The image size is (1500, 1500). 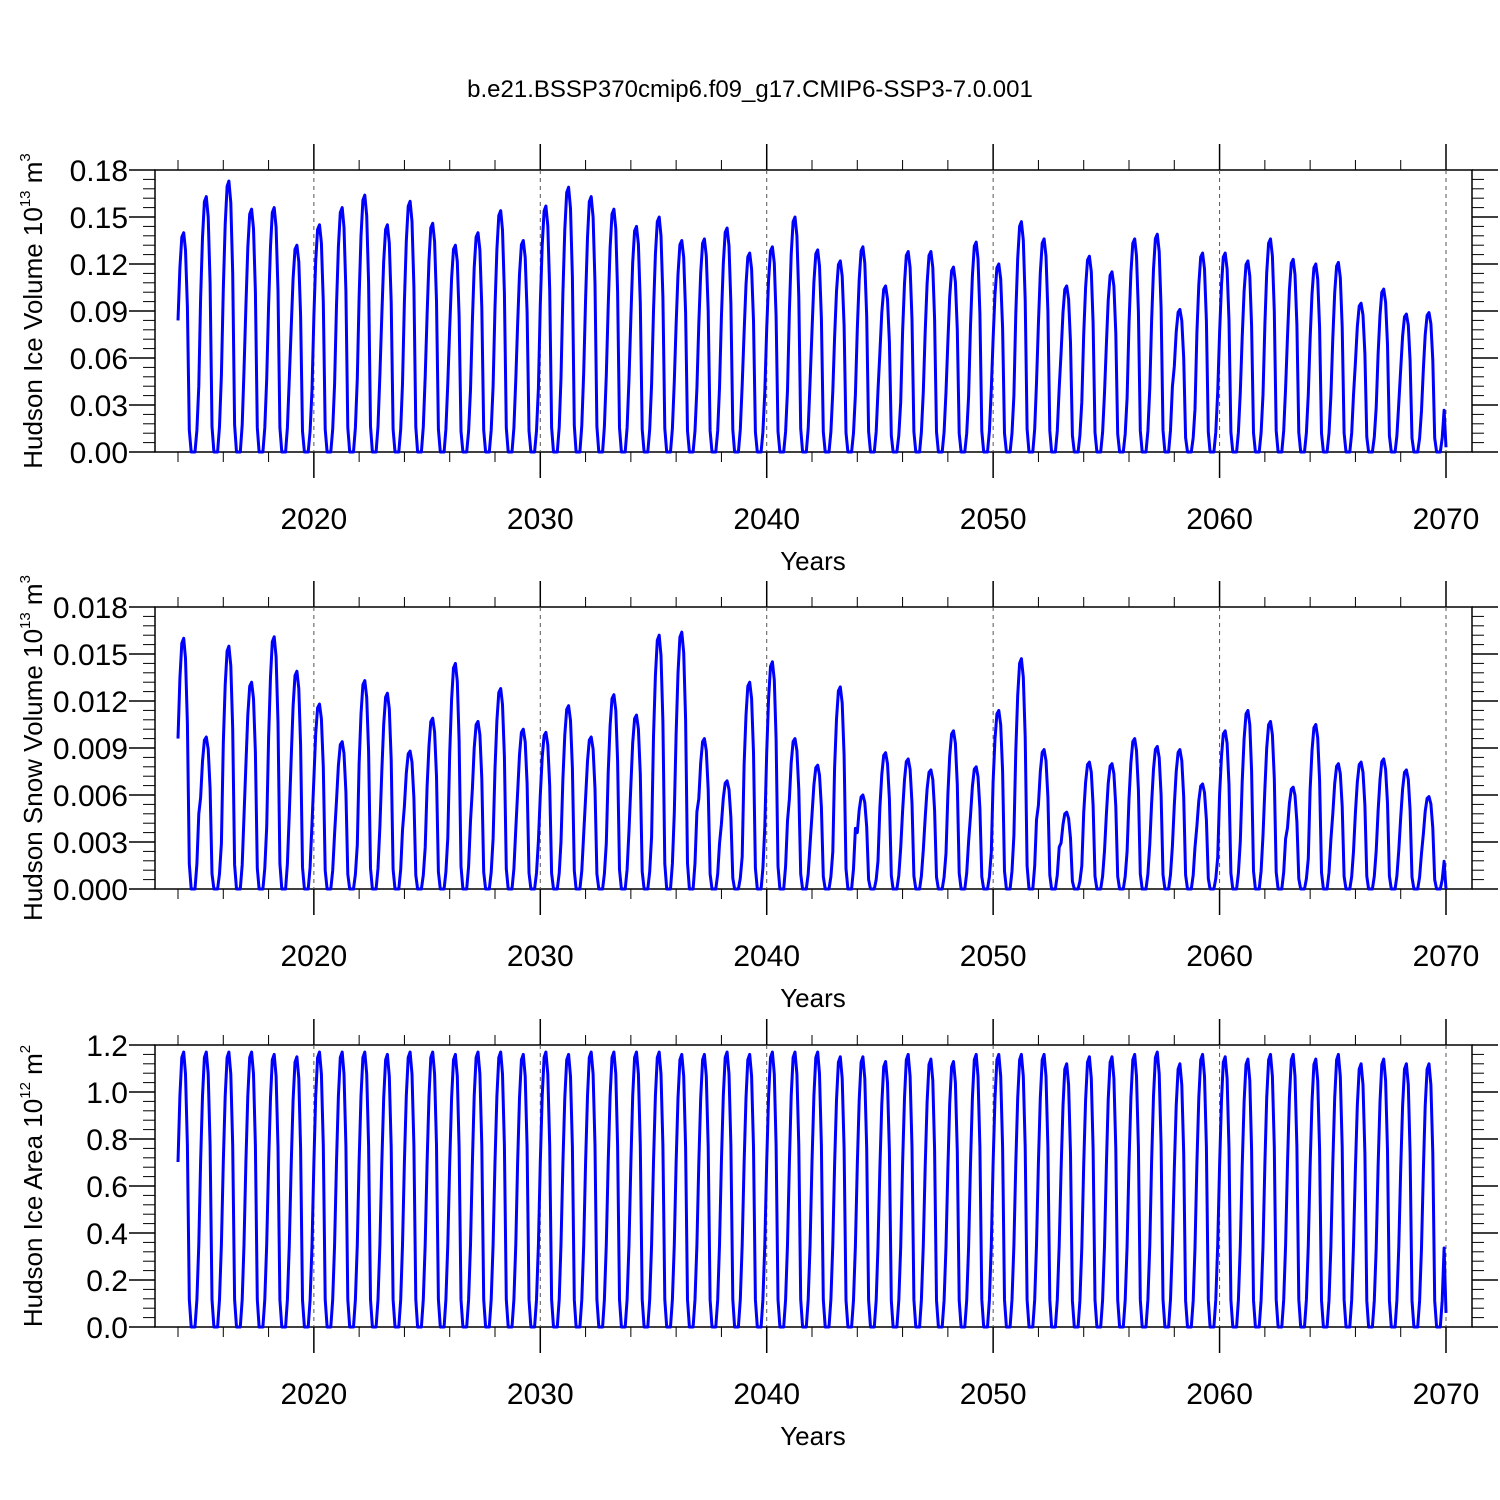 What do you see at coordinates (99, 359) in the screenshot?
I see `y-tick-label: 0.06` at bounding box center [99, 359].